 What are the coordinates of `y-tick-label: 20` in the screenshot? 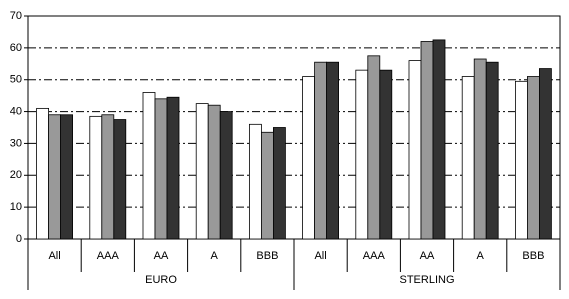 It's located at (16, 175).